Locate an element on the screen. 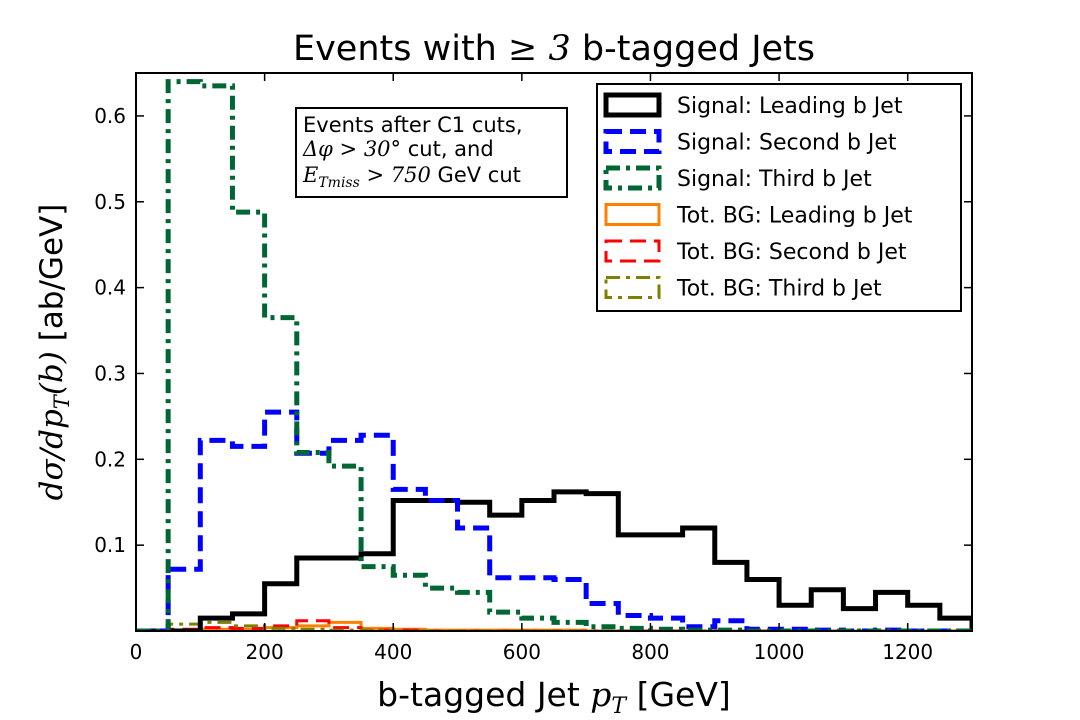 This screenshot has width=1080, height=720. annotation-math-2: E is located at coordinates (310, 175).